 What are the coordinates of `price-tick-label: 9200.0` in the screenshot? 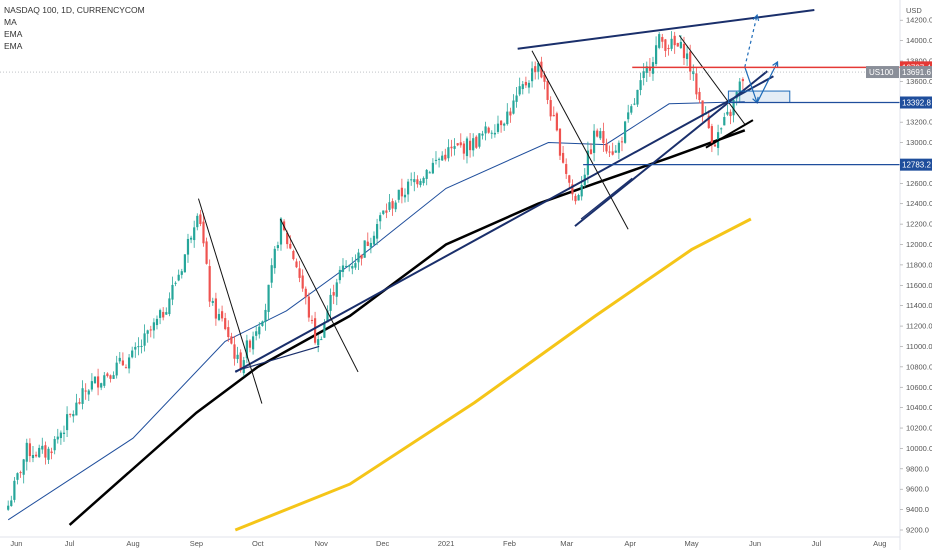 It's located at (917, 530).